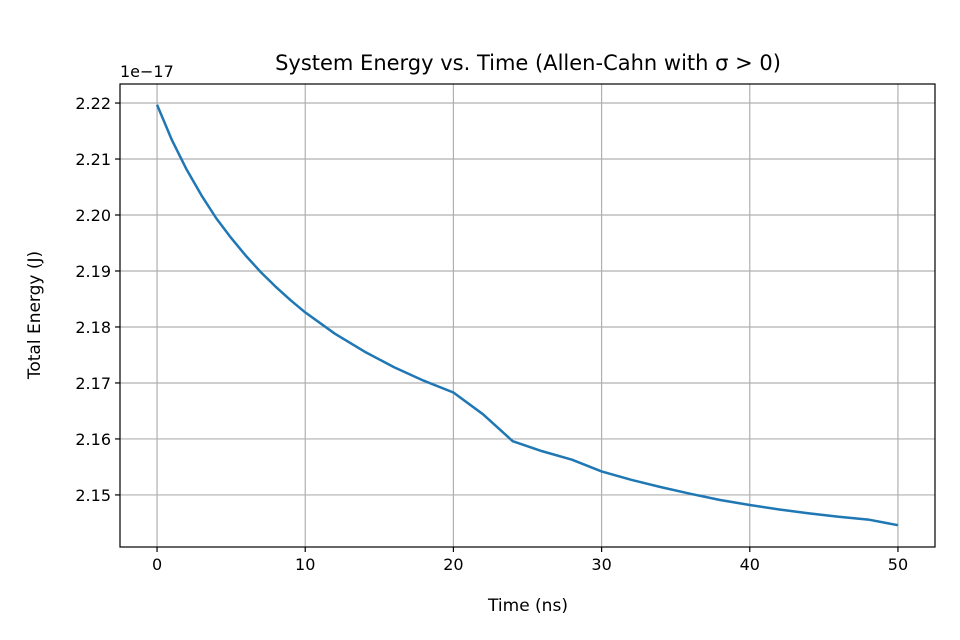  What do you see at coordinates (93, 495) in the screenshot?
I see `y-tick-label: 2.15` at bounding box center [93, 495].